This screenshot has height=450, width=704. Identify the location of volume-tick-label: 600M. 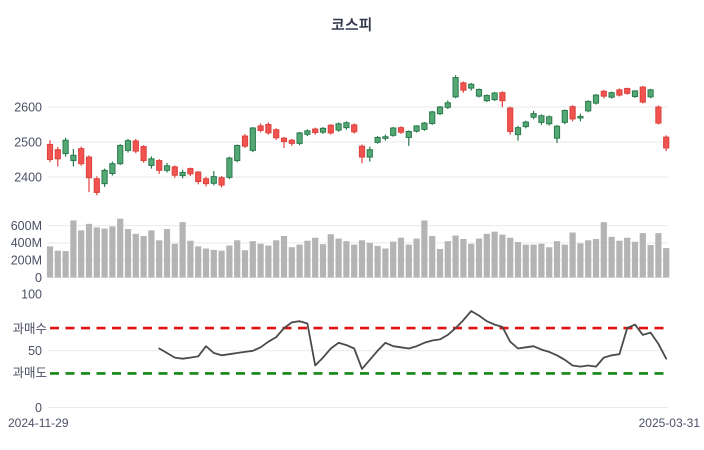
(26, 226).